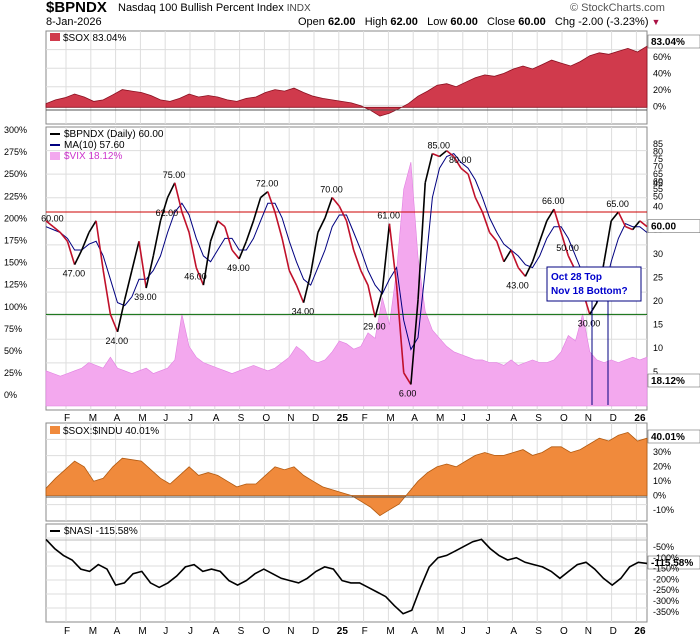  What do you see at coordinates (658, 301) in the screenshot?
I see `right-y-tick: 20` at bounding box center [658, 301].